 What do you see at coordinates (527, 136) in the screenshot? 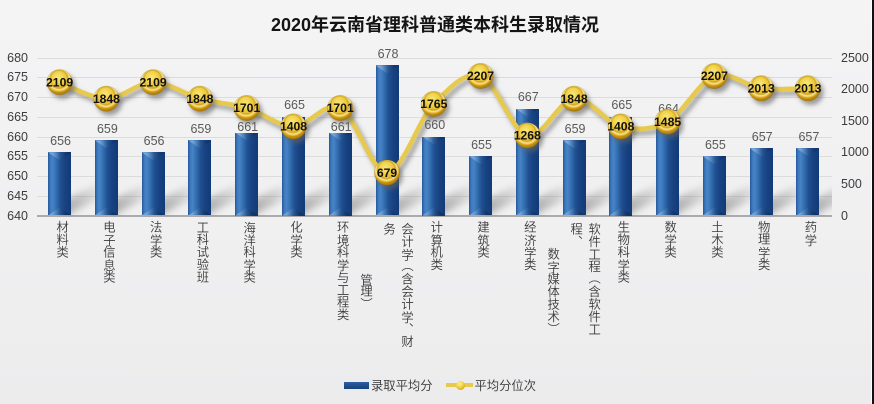
I see `svg-text: 1268` at bounding box center [527, 136].